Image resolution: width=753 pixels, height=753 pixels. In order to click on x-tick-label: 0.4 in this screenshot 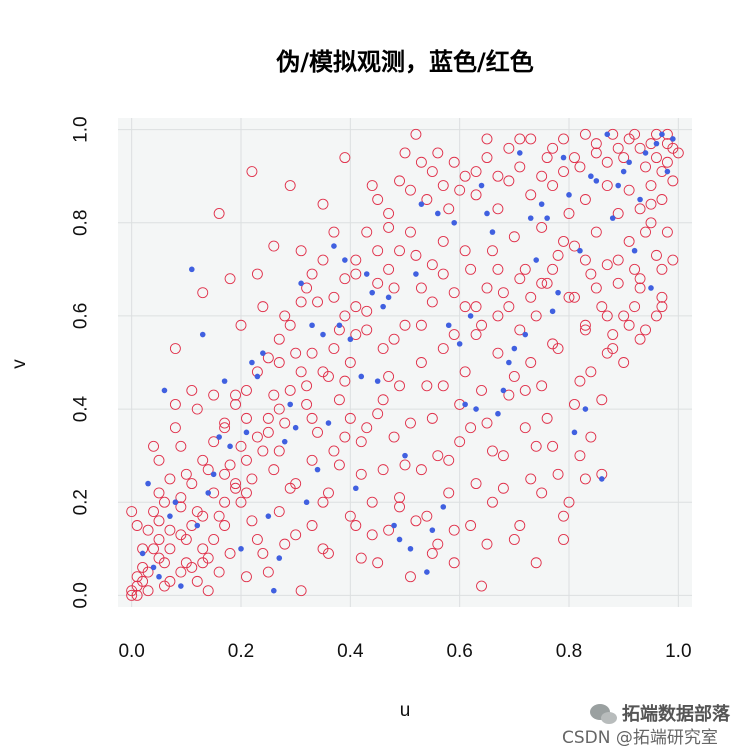, I will do `click(350, 651)`.